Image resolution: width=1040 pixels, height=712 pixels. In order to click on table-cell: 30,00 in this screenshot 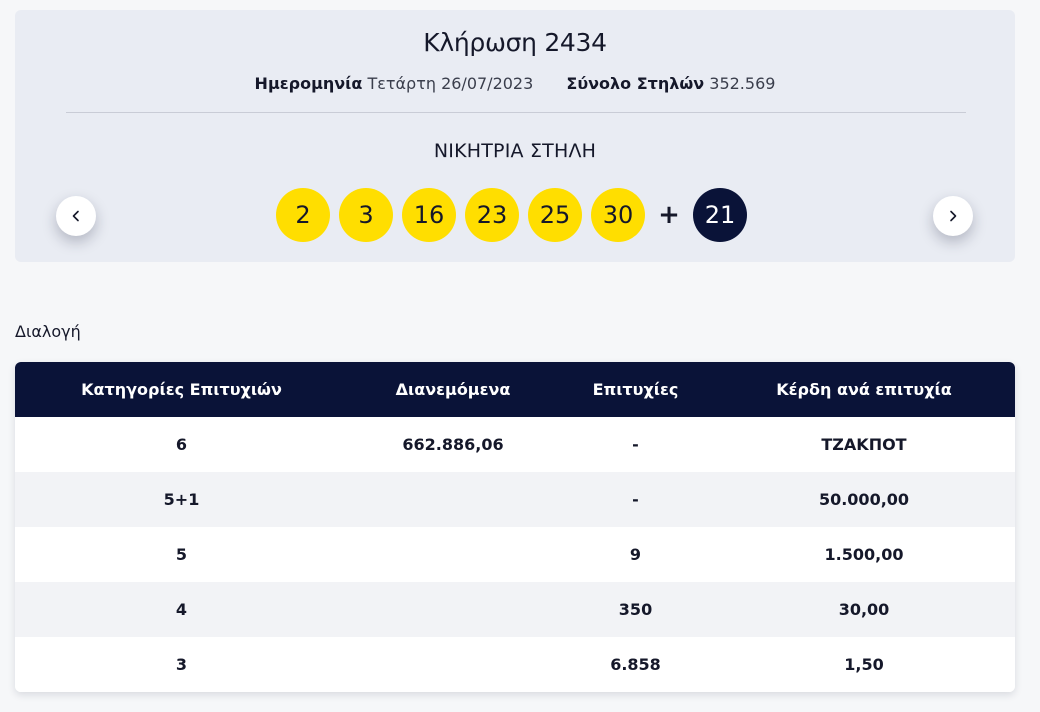, I will do `click(864, 609)`.